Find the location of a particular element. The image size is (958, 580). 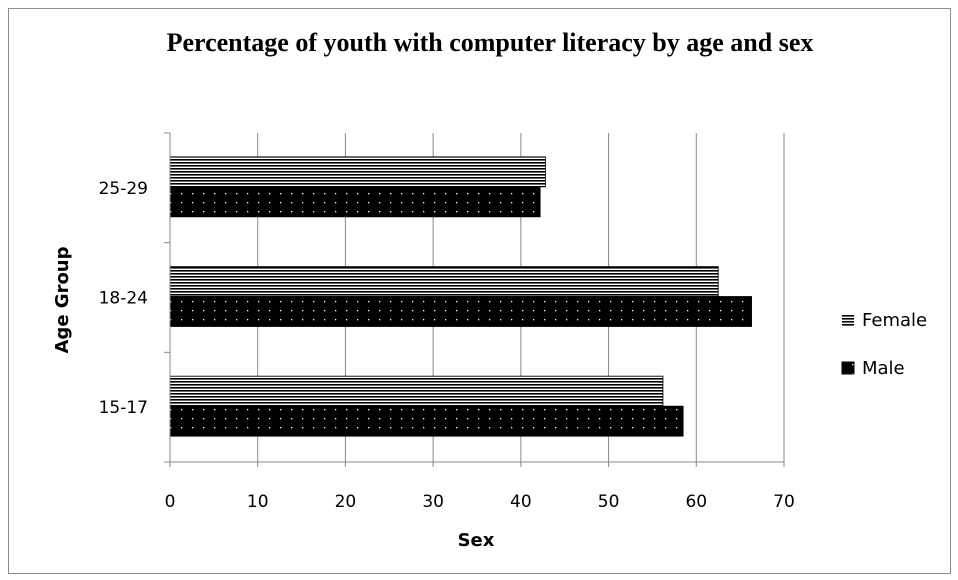

legend-label-female: Female is located at coordinates (894, 320).